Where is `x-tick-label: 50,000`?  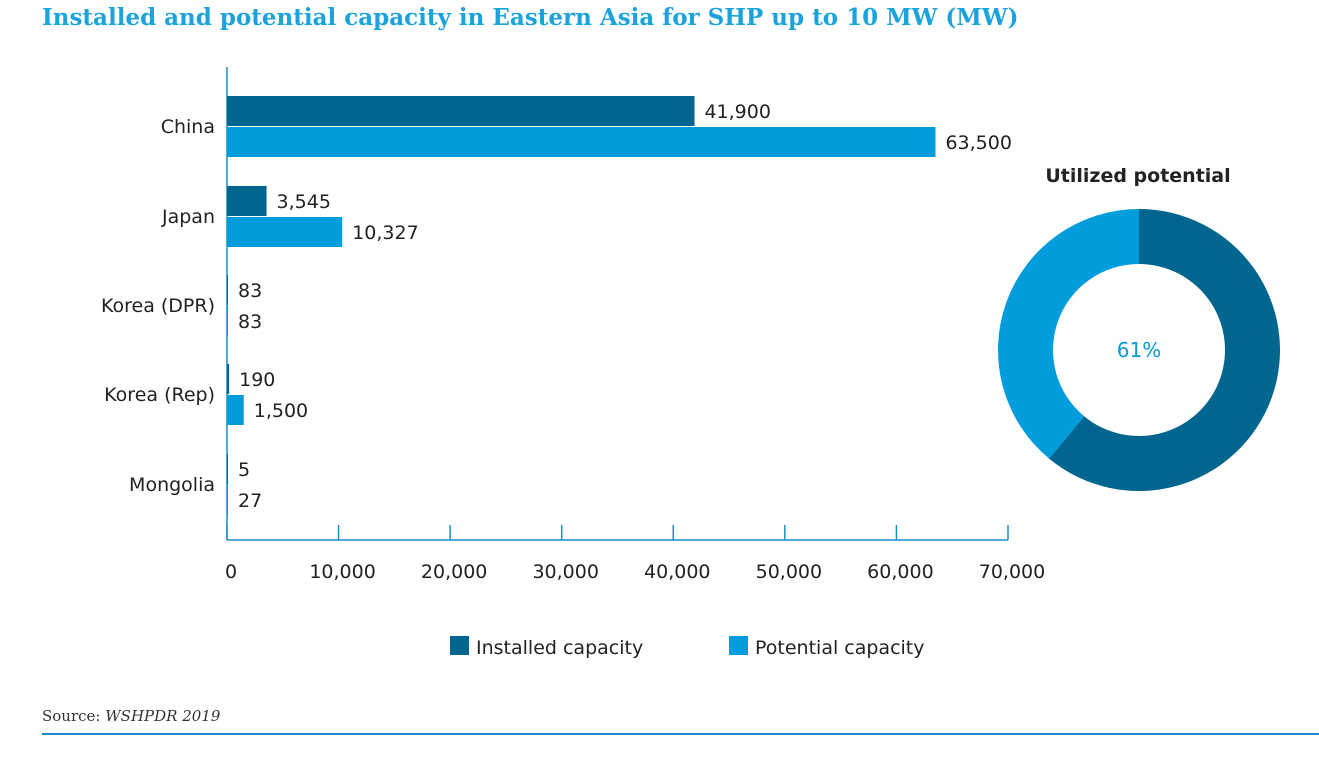
x-tick-label: 50,000 is located at coordinates (789, 572).